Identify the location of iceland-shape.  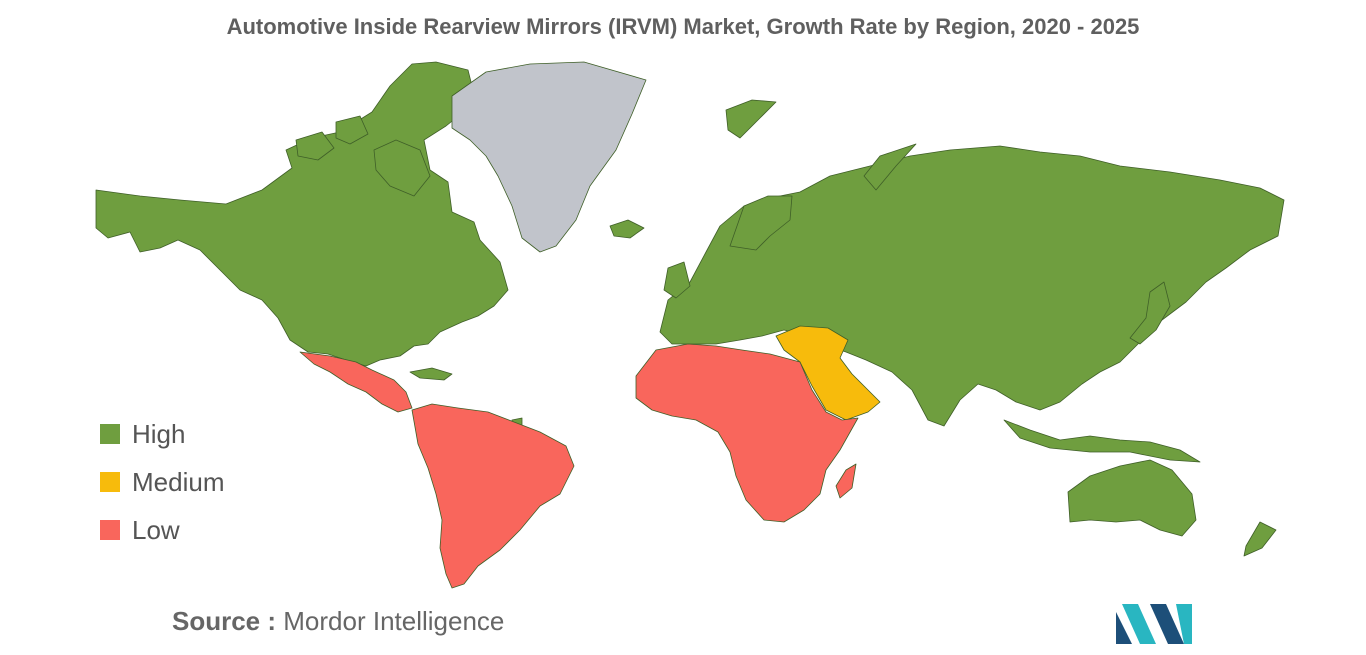
(627, 229).